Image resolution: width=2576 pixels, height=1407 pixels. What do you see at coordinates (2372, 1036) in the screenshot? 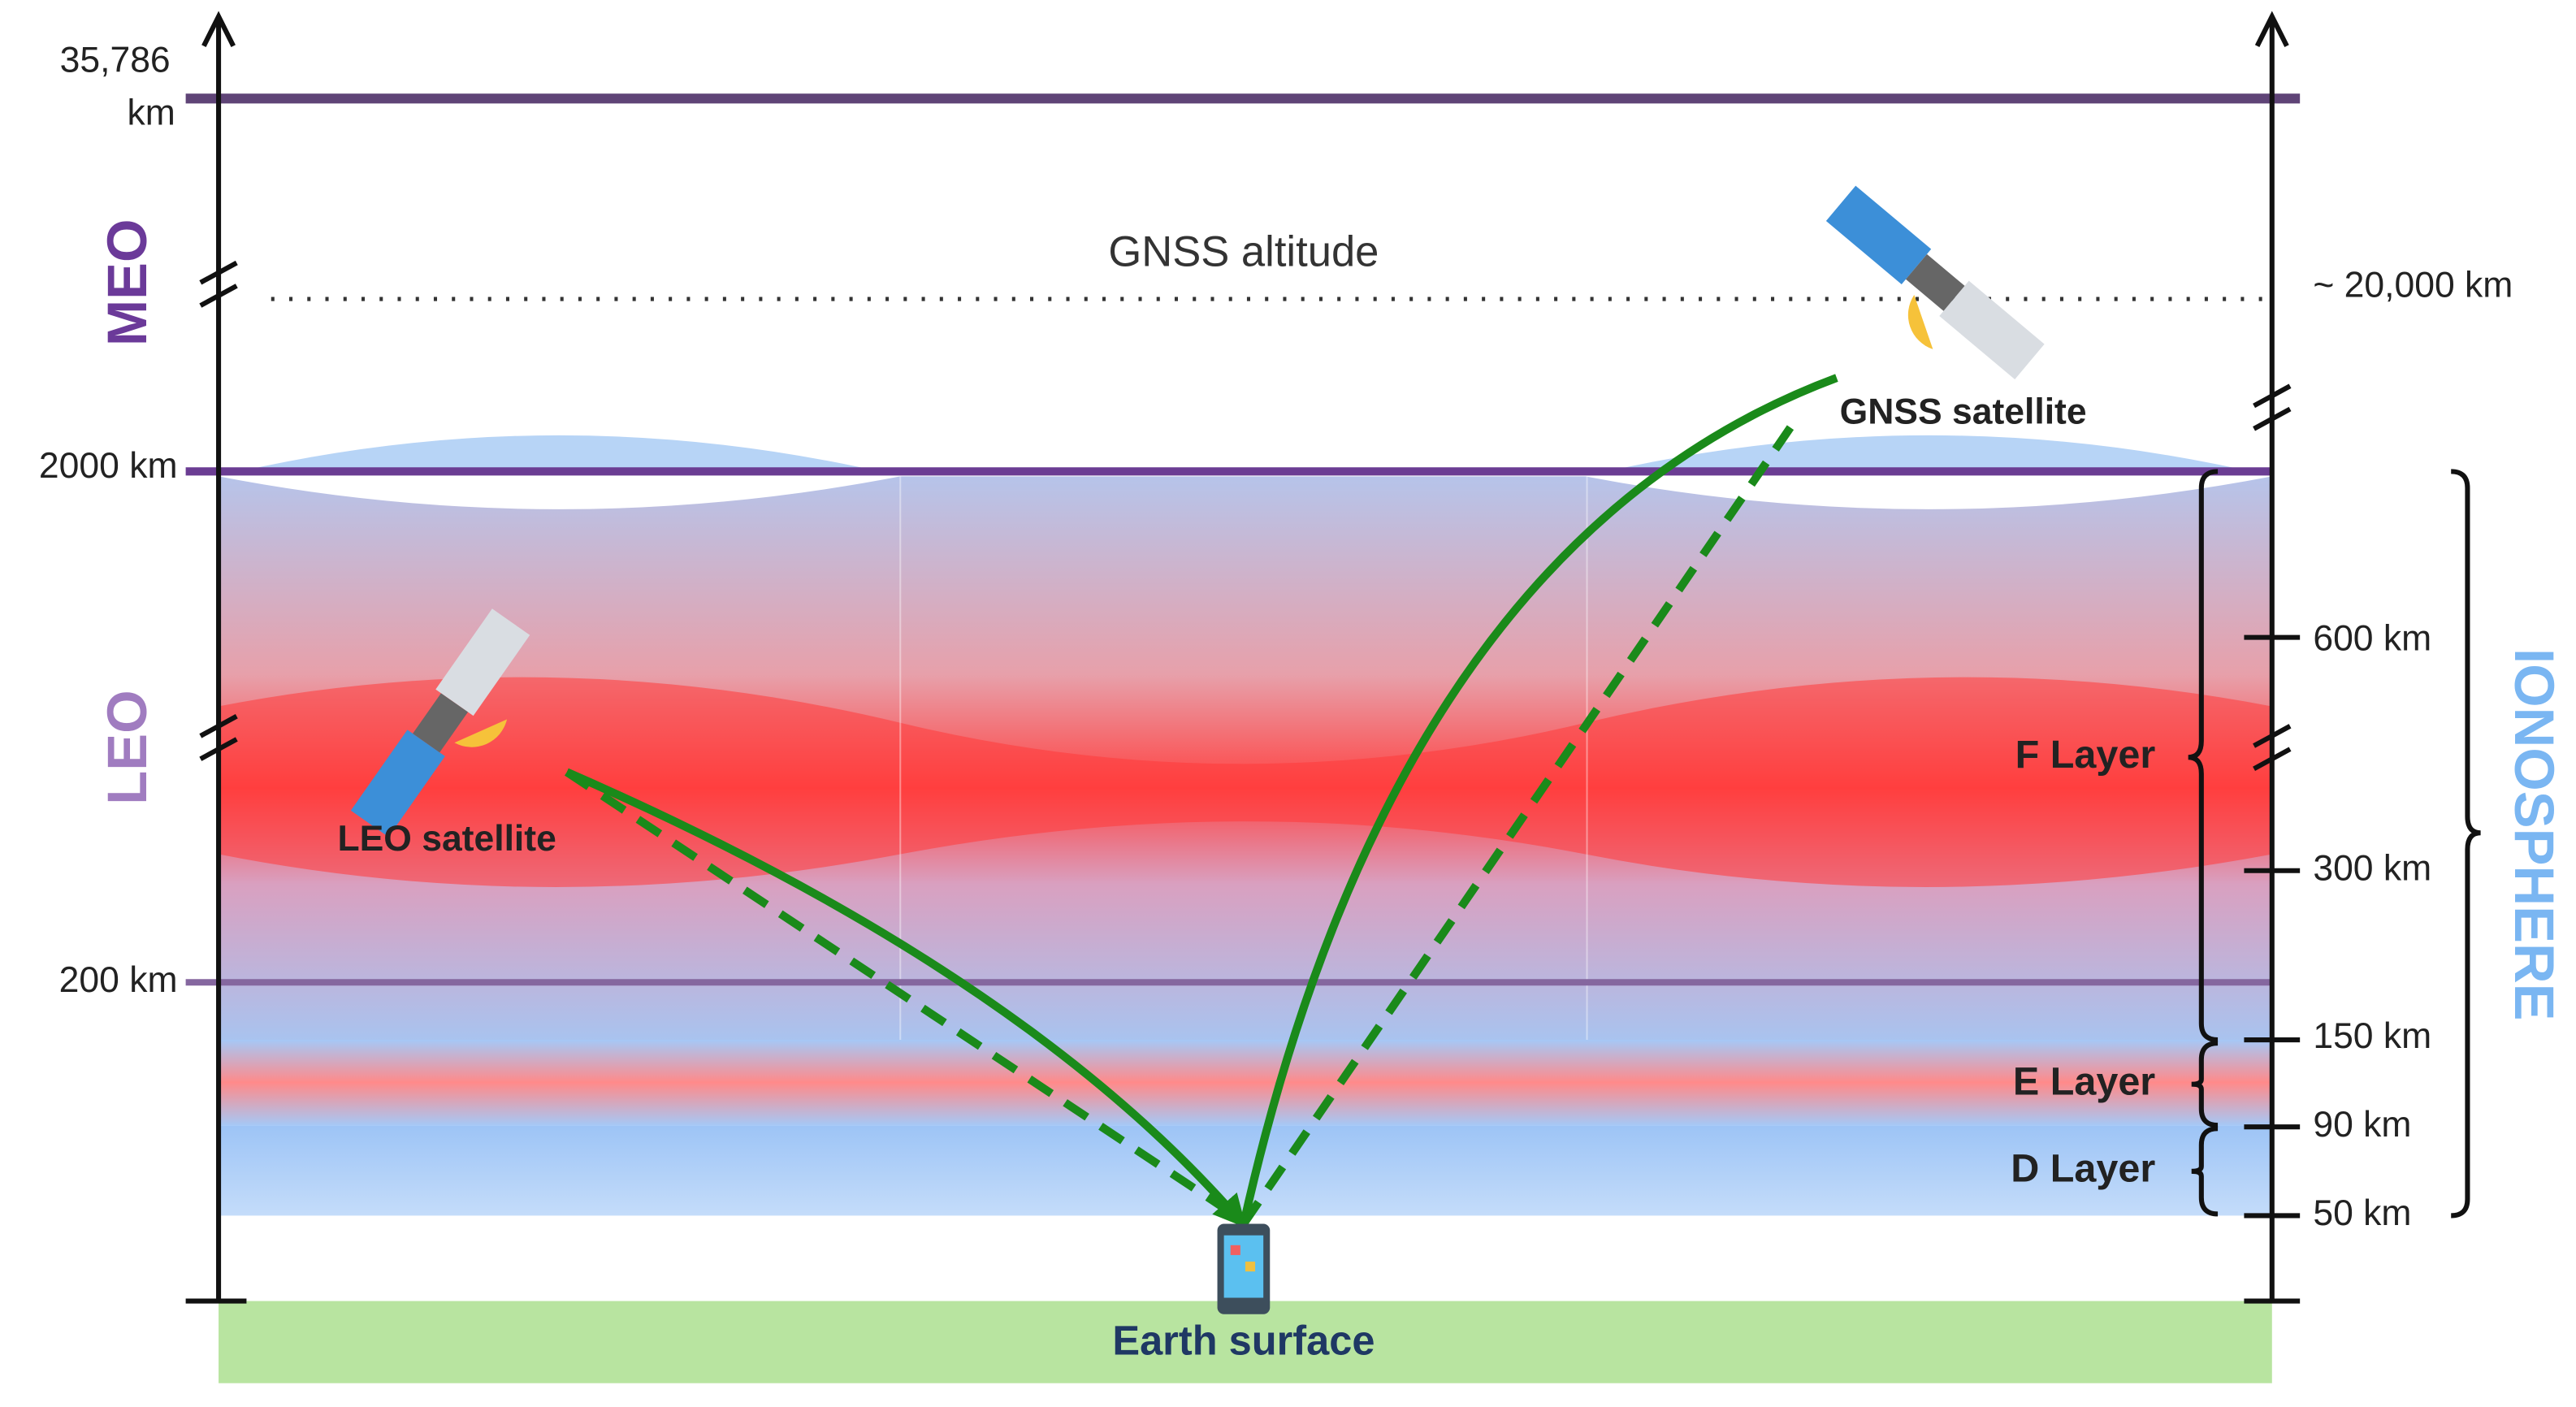
I see `tick-label: 150 km` at bounding box center [2372, 1036].